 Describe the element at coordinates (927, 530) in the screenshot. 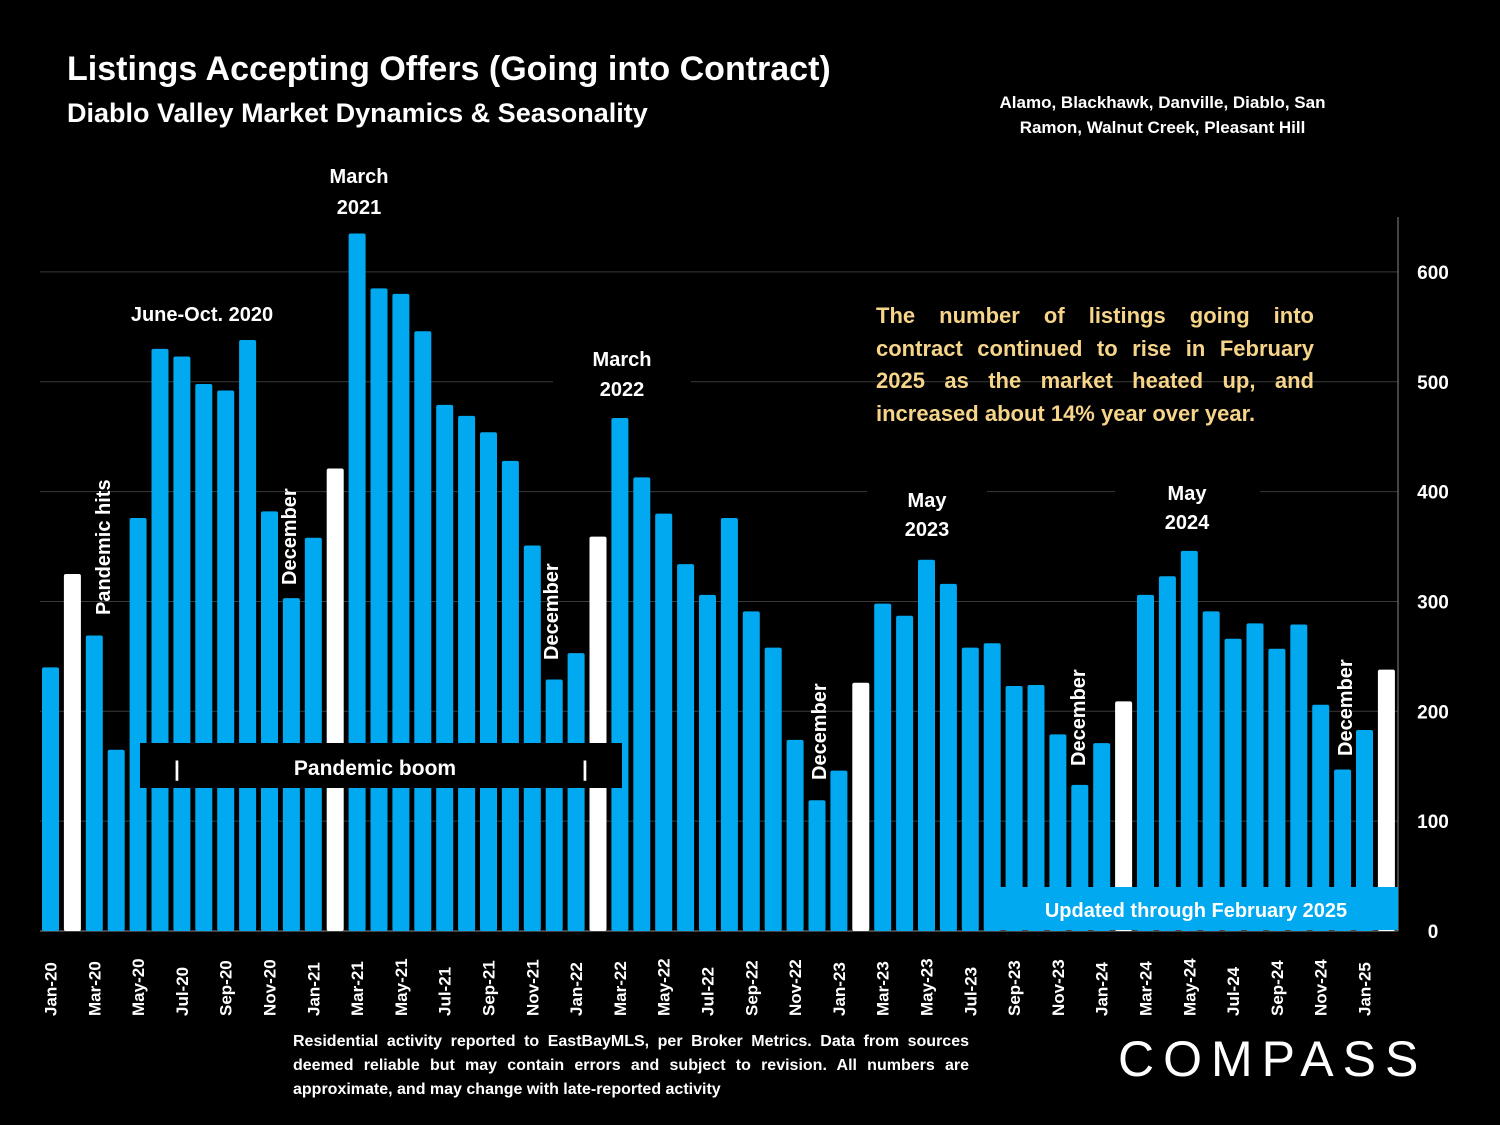

I see `may-2023-label-line2: 2023` at that location.